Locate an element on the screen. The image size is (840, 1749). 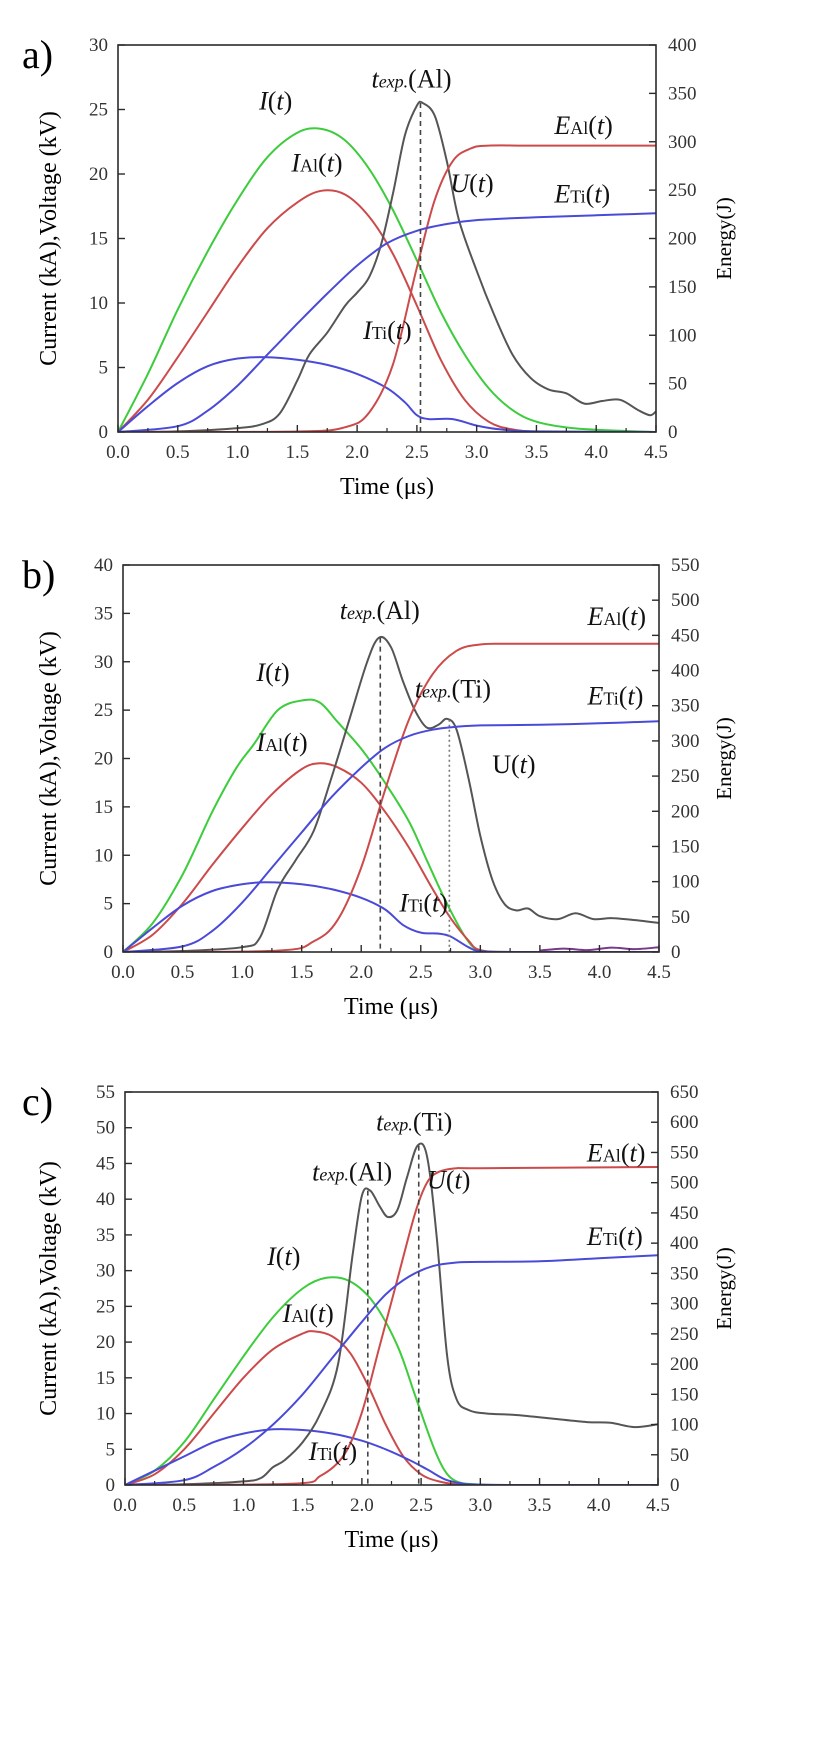
panel-2-y2tick-label: 50 is located at coordinates (679, 1455).